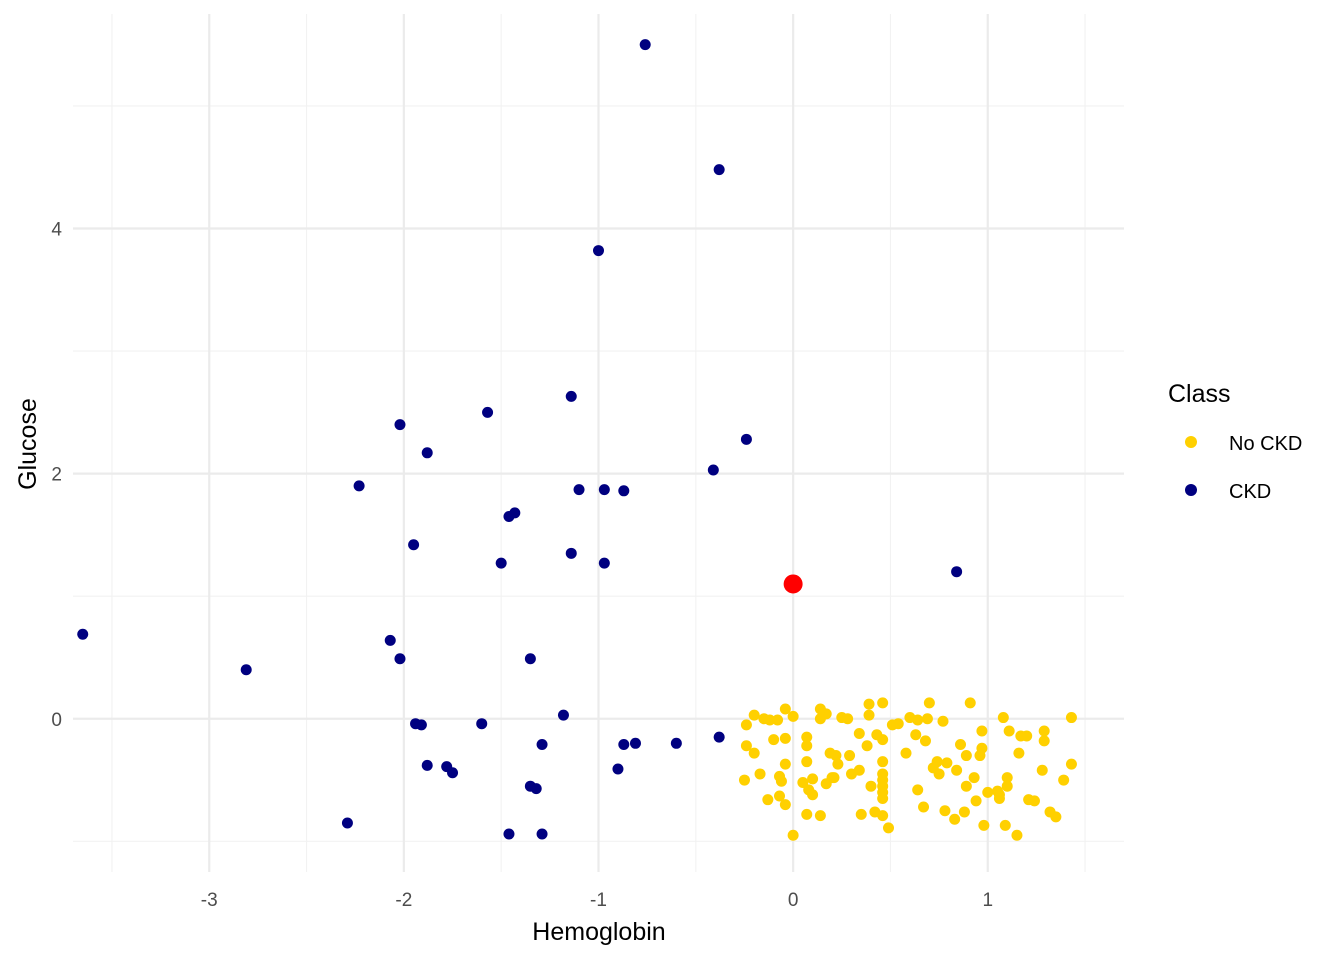 The width and height of the screenshot is (1344, 960). Describe the element at coordinates (1191, 442) in the screenshot. I see `legend-swatch-no-ckd` at that location.